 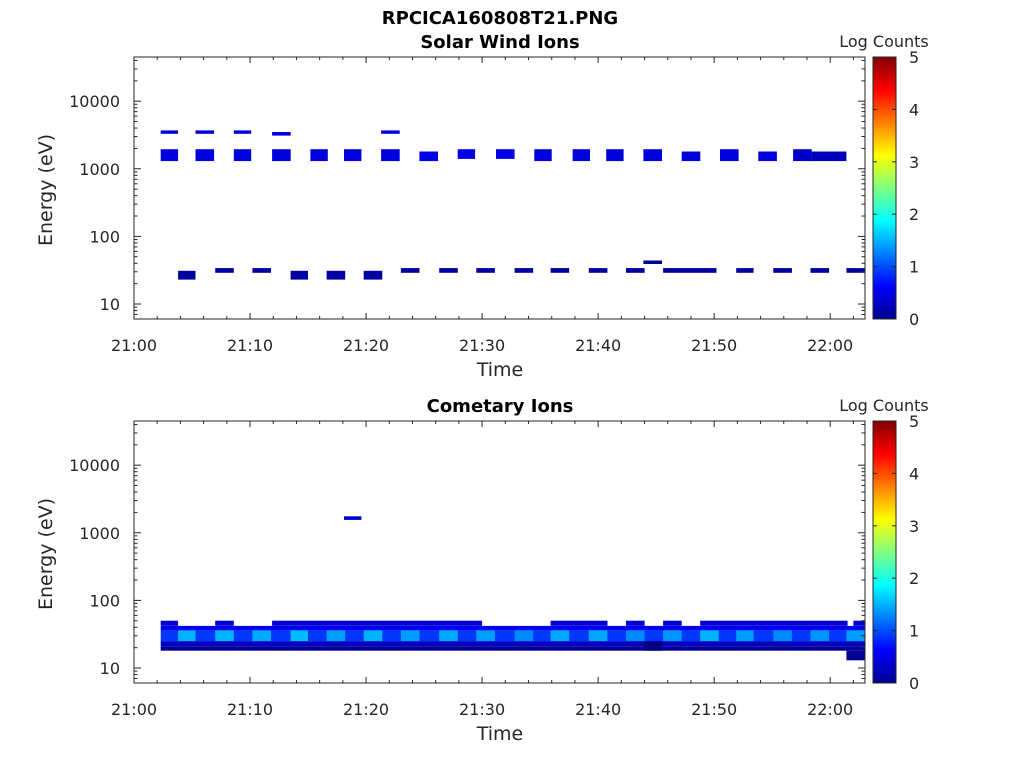 I want to click on colorbar-ticks: 0 1 2 3 4 5, so click(x=896, y=188).